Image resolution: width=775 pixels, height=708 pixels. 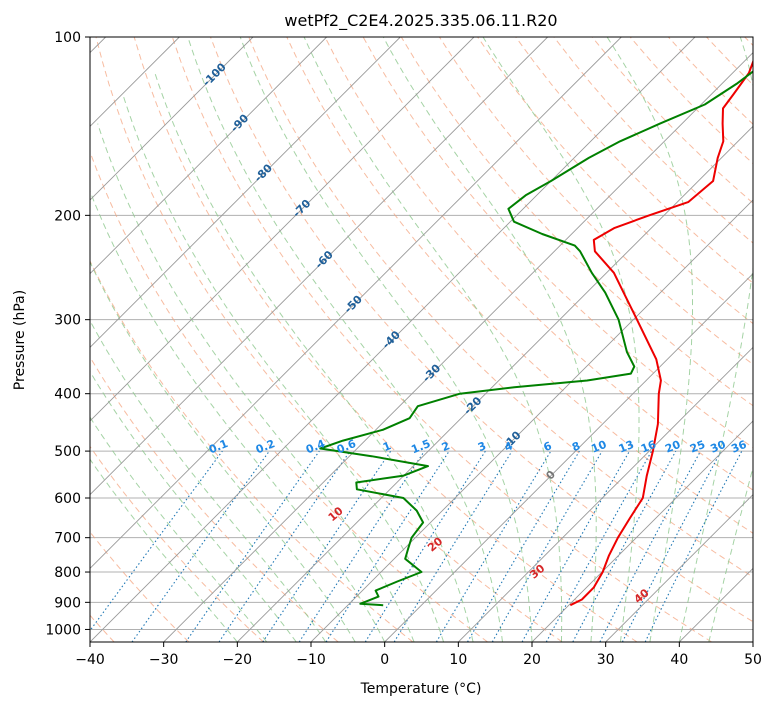 I want to click on isotherm-label: -20, so click(x=472, y=405).